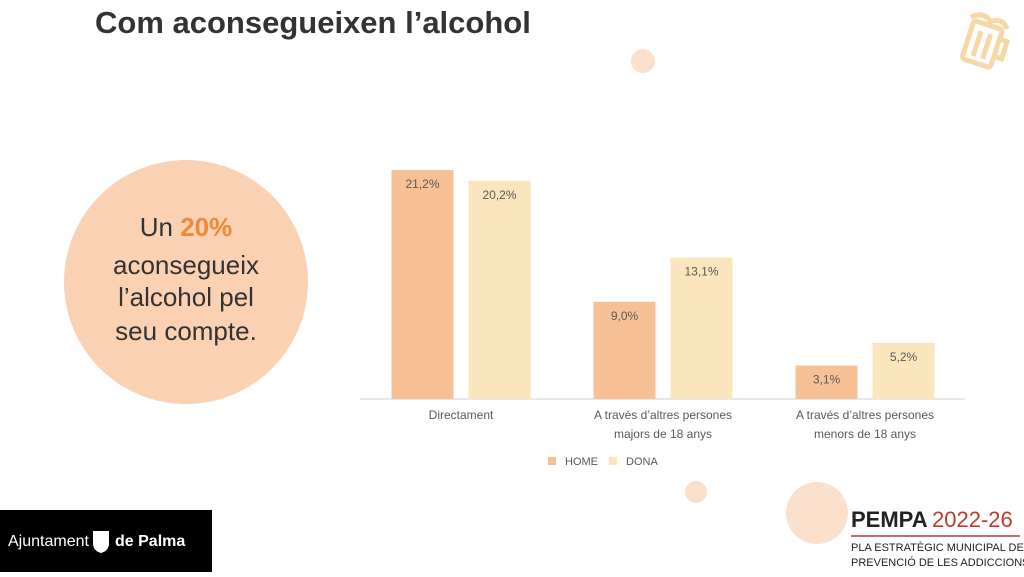  Describe the element at coordinates (101, 542) in the screenshot. I see `logo-left-emblem` at that location.